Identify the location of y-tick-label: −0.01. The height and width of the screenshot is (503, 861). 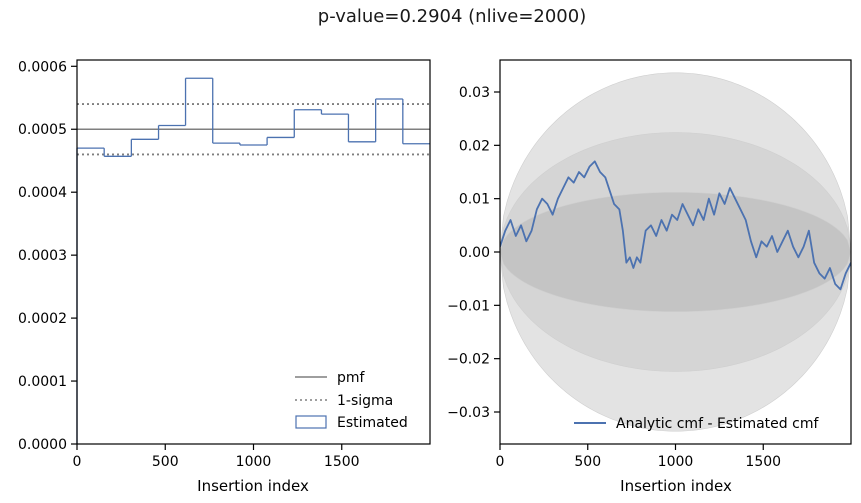
(468, 306).